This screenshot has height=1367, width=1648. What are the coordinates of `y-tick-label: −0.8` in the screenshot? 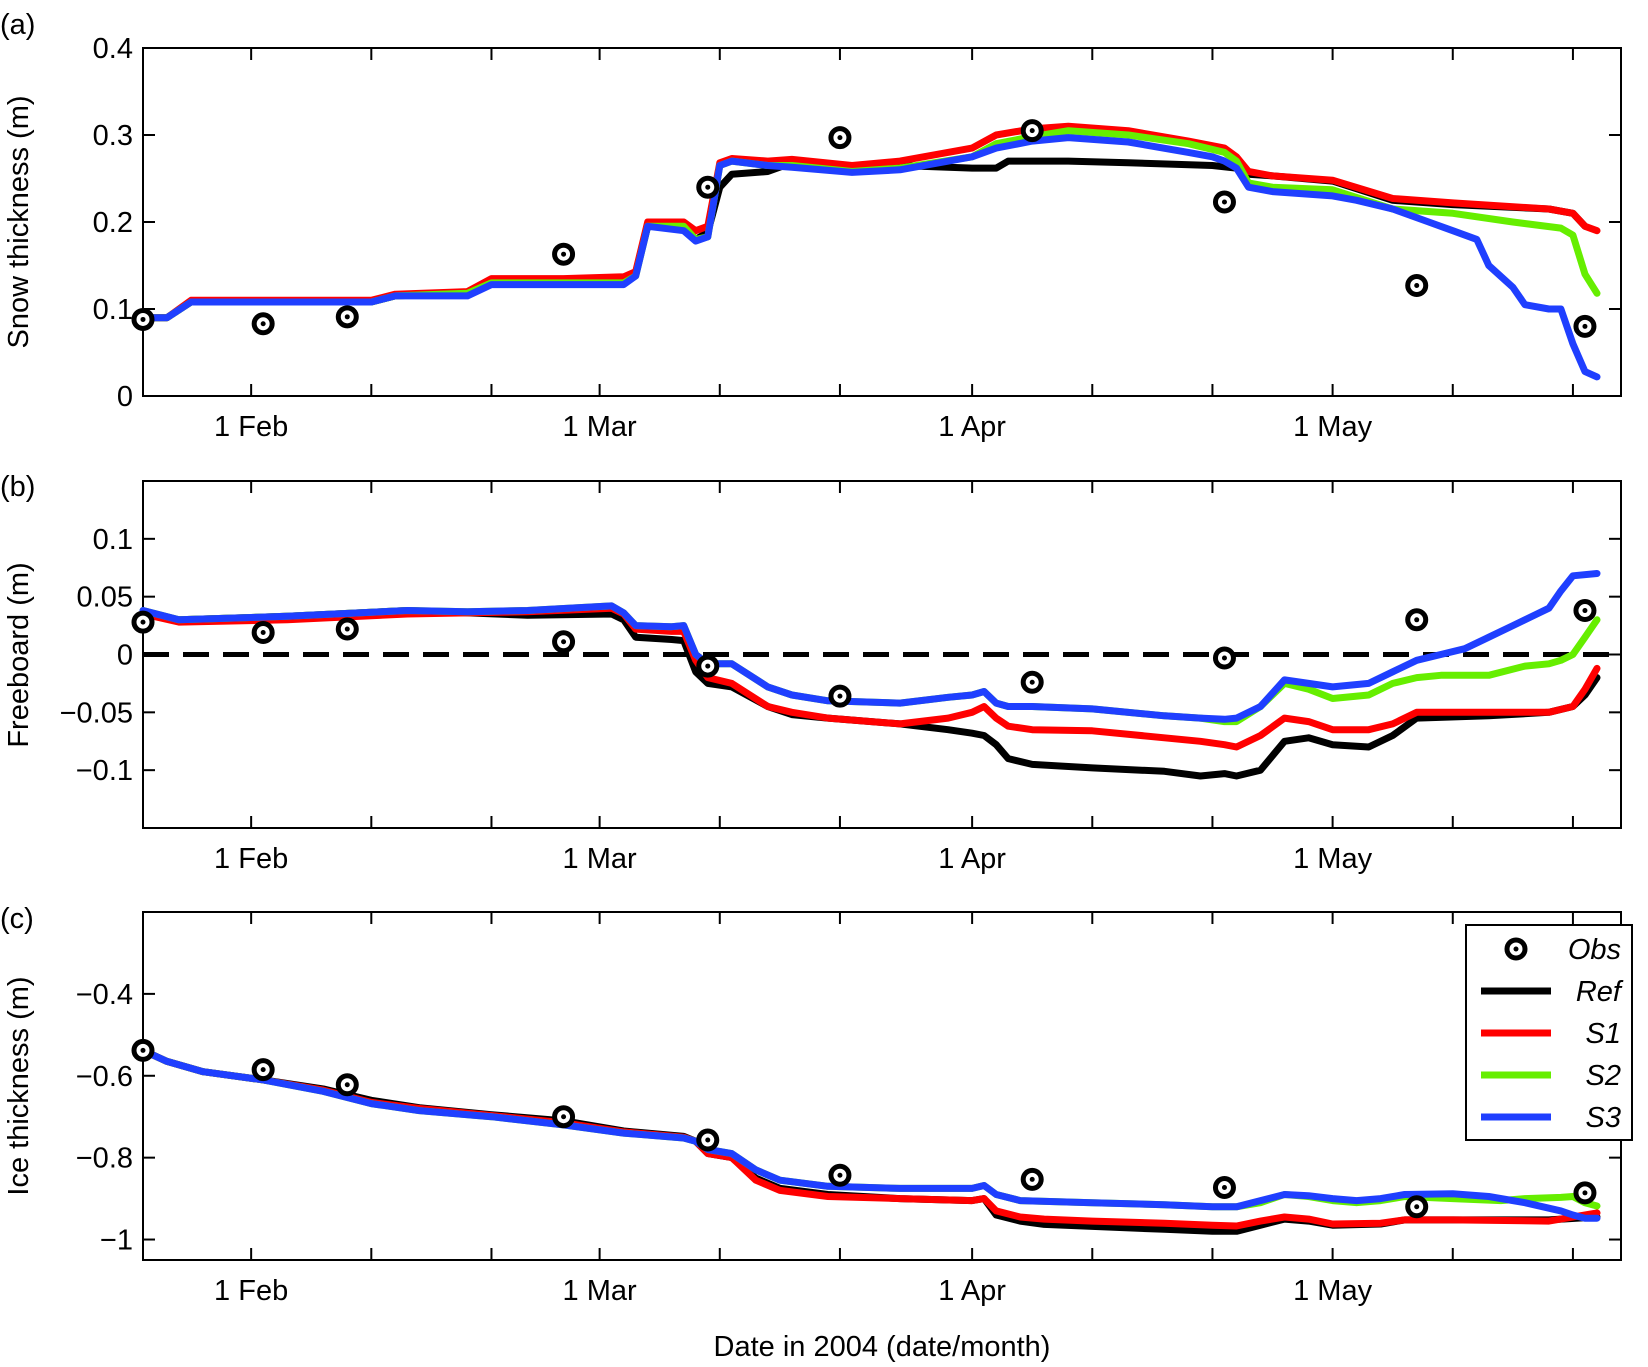 It's located at (104, 1159).